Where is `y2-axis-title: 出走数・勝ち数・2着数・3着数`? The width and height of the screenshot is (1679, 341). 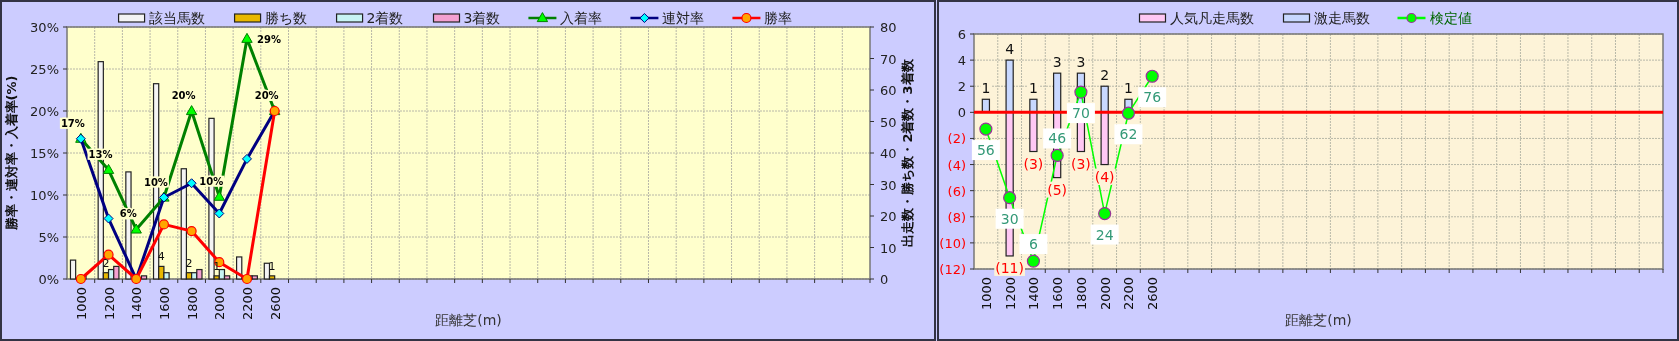 y2-axis-title: 出走数・勝ち数・2着数・3着数 is located at coordinates (907, 152).